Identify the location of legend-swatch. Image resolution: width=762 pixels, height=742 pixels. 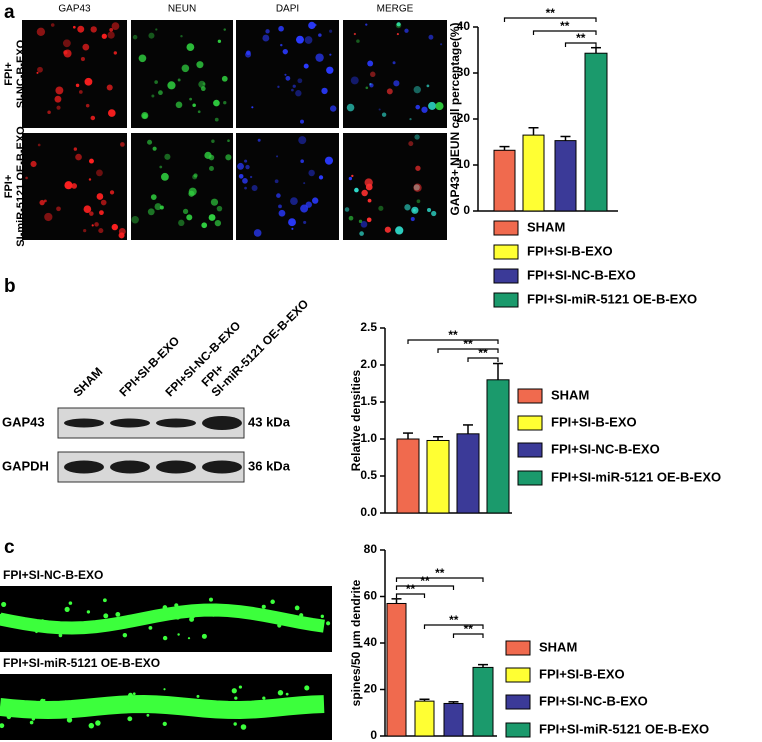
(518, 675).